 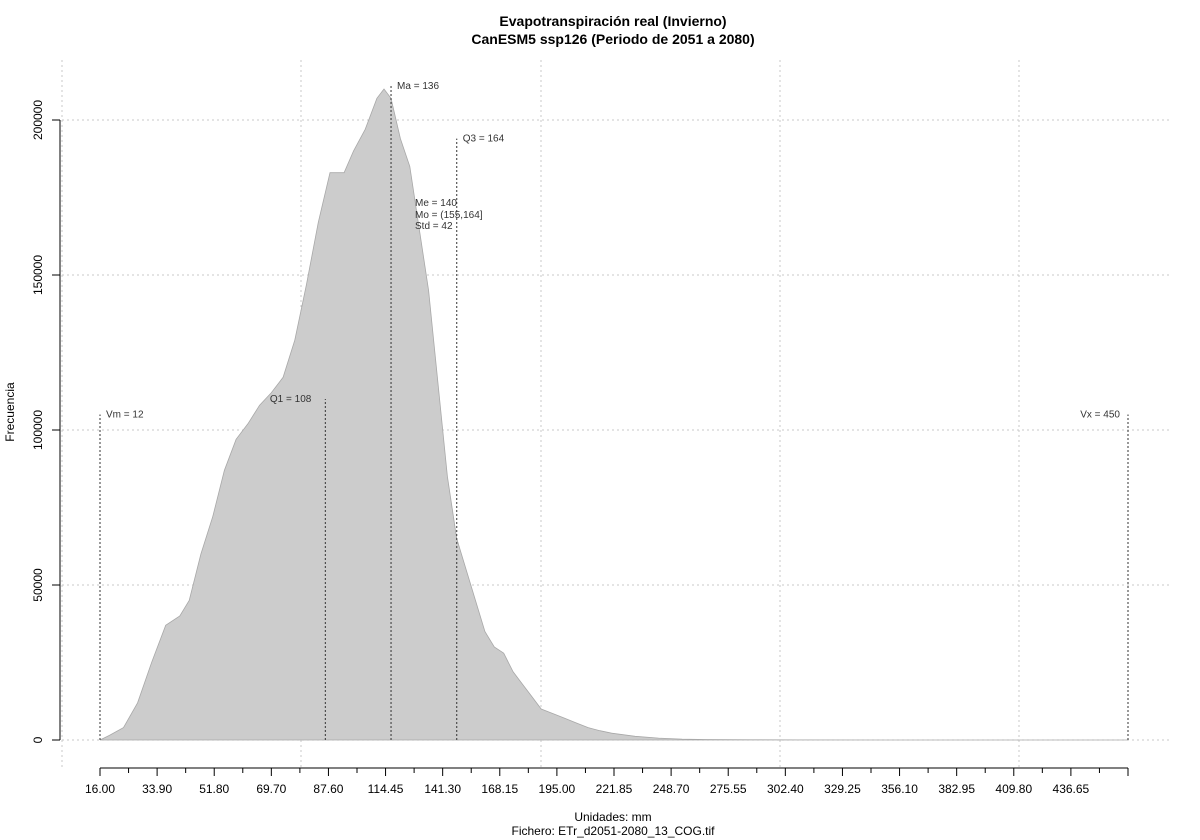 What do you see at coordinates (46, 421) in the screenshot?
I see `y-axis: 0 50000 100000 150000 200000` at bounding box center [46, 421].